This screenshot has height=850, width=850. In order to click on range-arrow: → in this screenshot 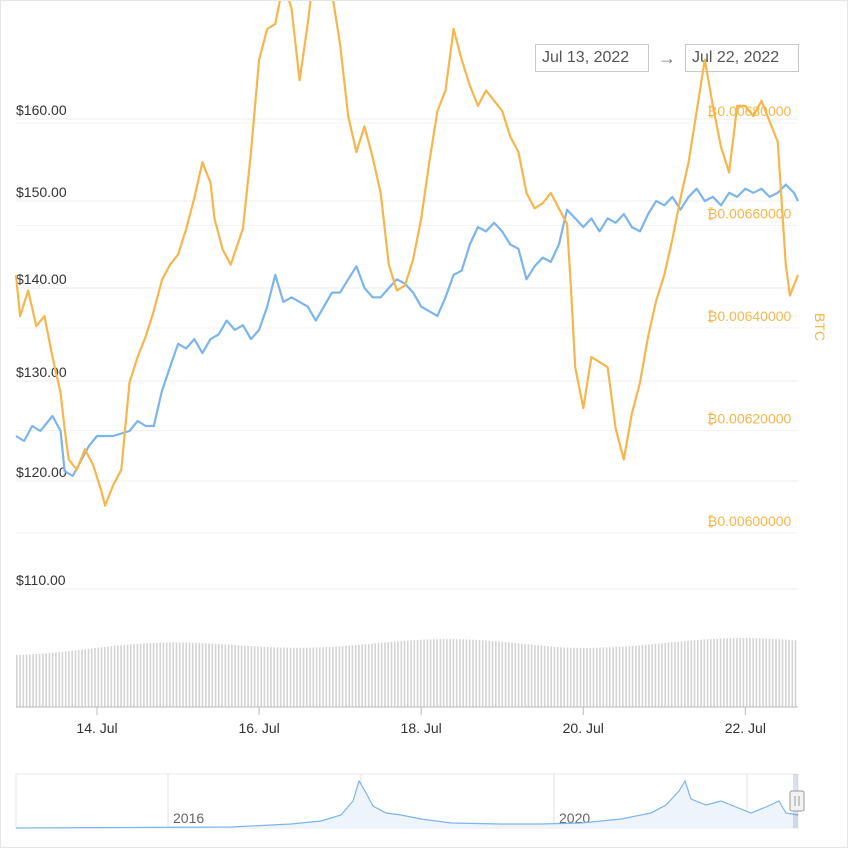, I will do `click(667, 58)`.